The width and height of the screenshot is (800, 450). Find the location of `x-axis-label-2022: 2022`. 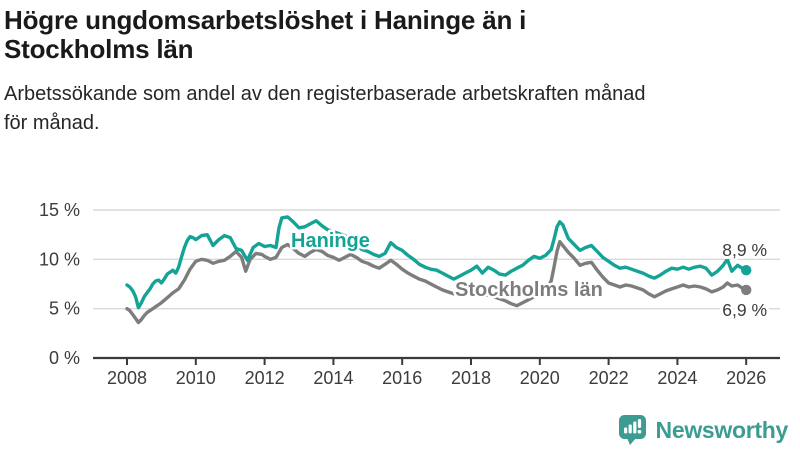

x-axis-label-2022: 2022 is located at coordinates (609, 378).